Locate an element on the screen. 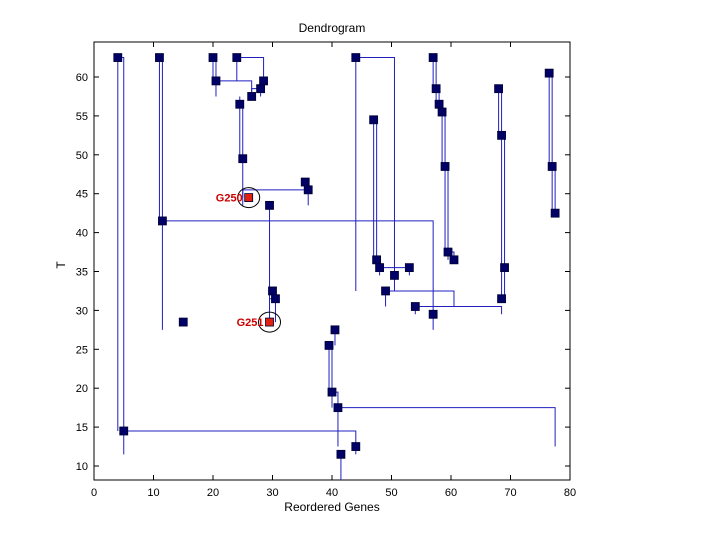 The image size is (720, 545). x-tick-label: 30 is located at coordinates (272, 493).